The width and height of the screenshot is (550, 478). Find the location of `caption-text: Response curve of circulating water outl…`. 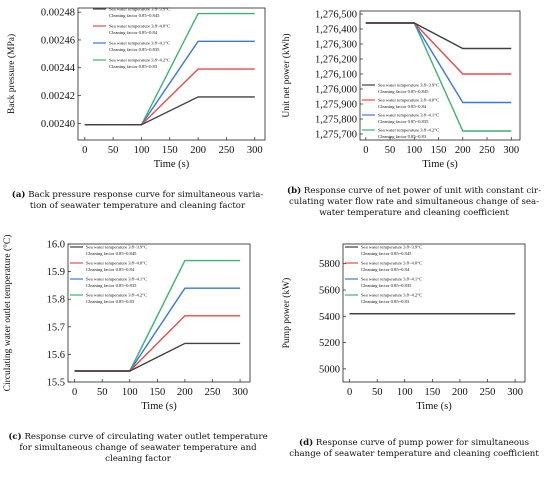

caption-text: Response curve of circulating water outl… is located at coordinates (144, 437).